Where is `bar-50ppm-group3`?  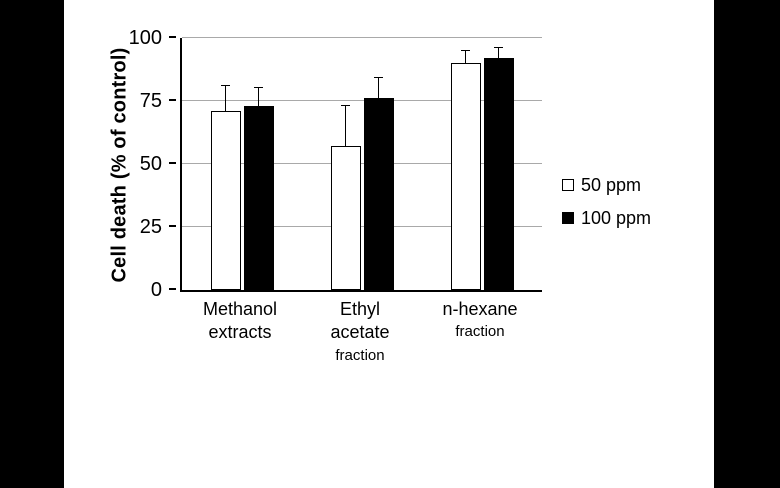
bar-50ppm-group3 is located at coordinates (465, 176).